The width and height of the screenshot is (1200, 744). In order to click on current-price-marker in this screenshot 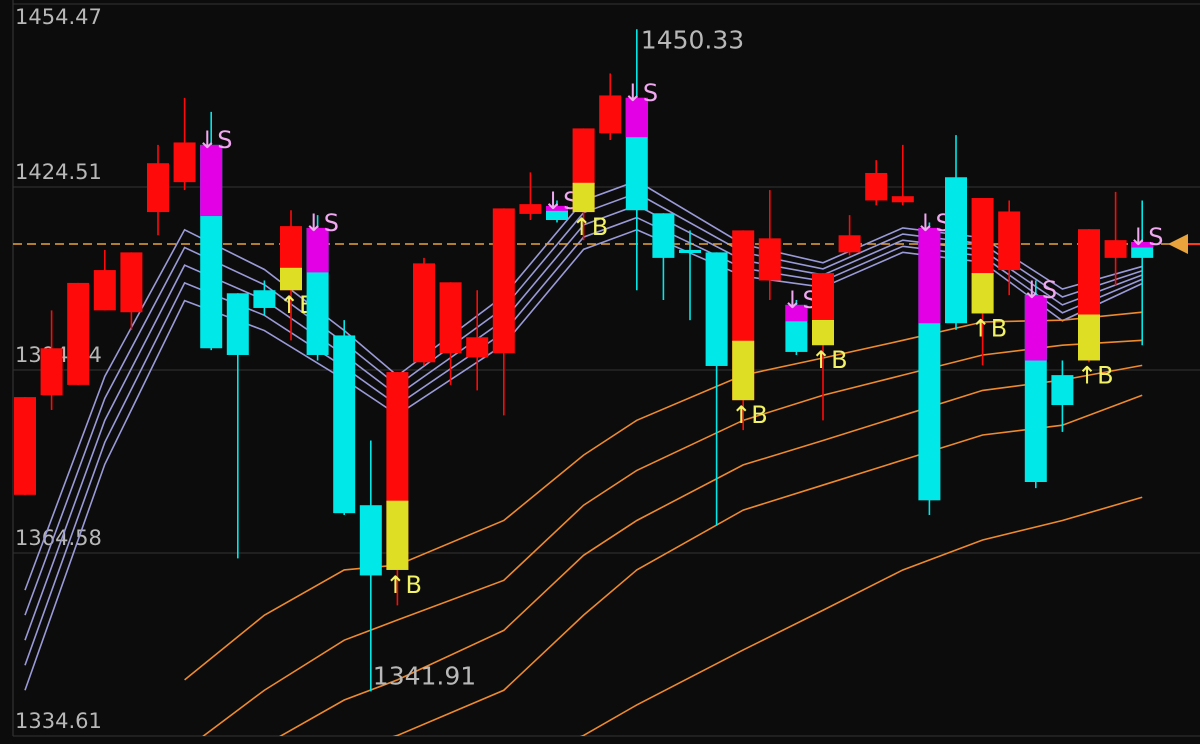, I will do `click(1178, 244)`.